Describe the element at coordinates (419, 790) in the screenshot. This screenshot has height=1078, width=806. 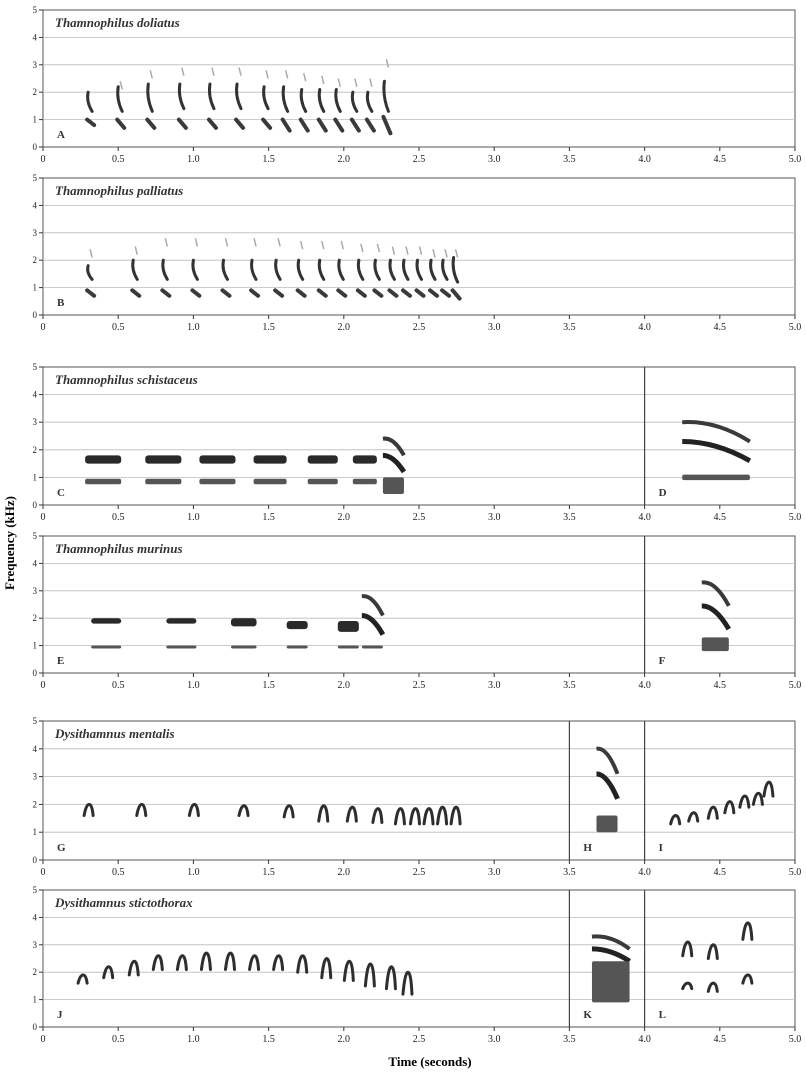
I see `panel-frame-dysithamnus-mentalis` at that location.